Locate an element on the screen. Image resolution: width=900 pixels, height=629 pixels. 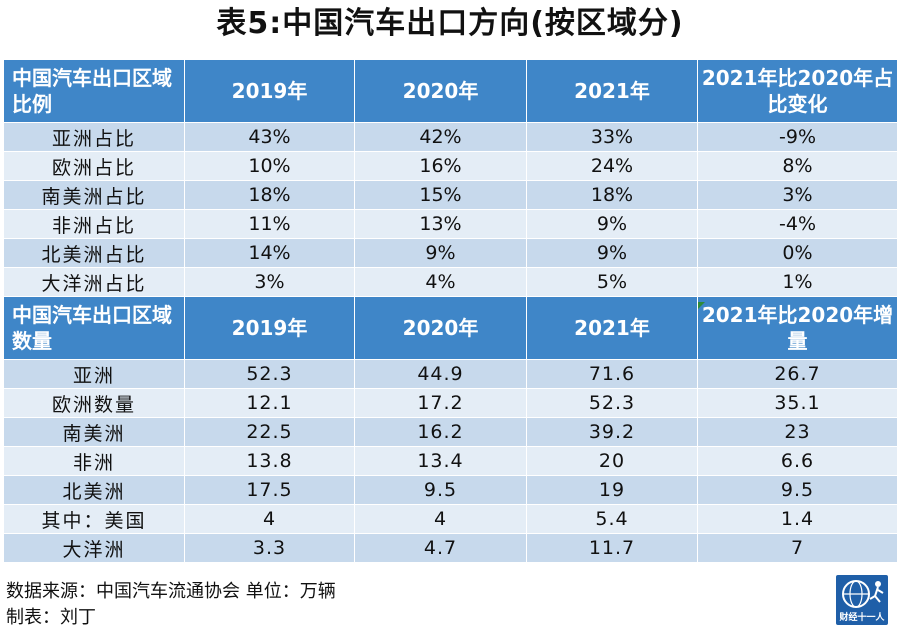
table-row: 南美洲占比 18% 15% 18% 3% is located at coordinates (450, 195).